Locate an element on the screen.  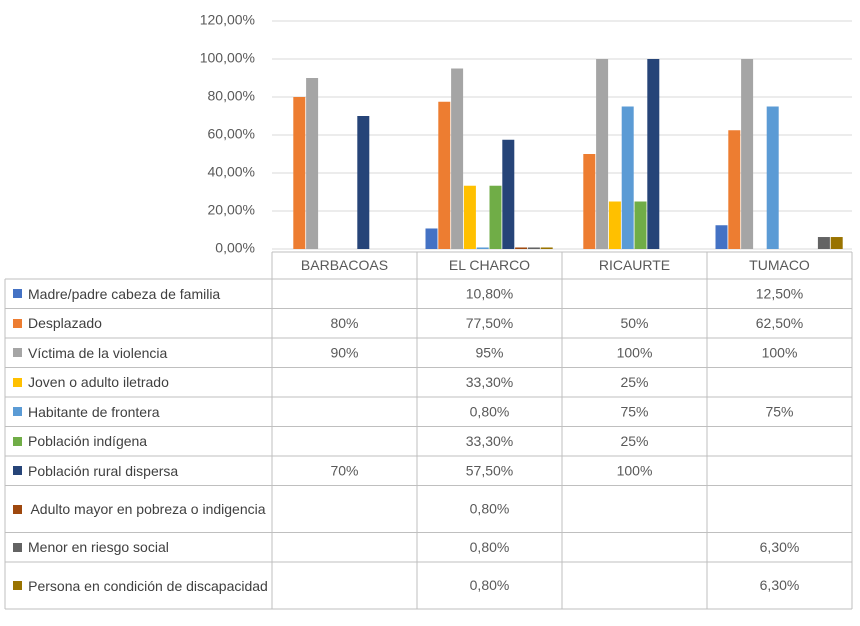
legend-entry: Víctima de la violencia is located at coordinates (138, 353).